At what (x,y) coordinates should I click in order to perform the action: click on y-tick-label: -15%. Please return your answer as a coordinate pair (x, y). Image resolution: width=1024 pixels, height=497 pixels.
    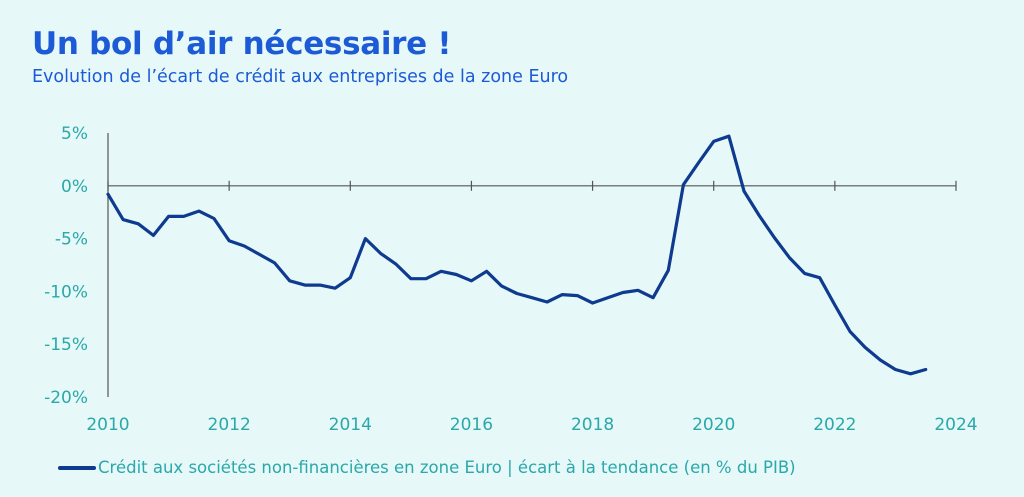
    Looking at the image, I should click on (66, 345).